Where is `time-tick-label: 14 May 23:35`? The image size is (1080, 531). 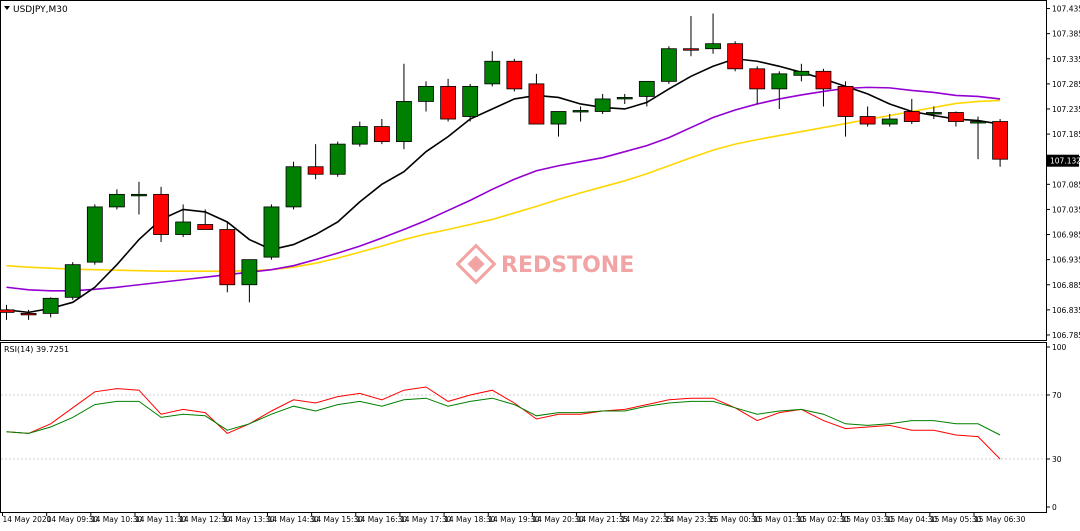
time-tick-label: 14 May 23:35 is located at coordinates (691, 519).